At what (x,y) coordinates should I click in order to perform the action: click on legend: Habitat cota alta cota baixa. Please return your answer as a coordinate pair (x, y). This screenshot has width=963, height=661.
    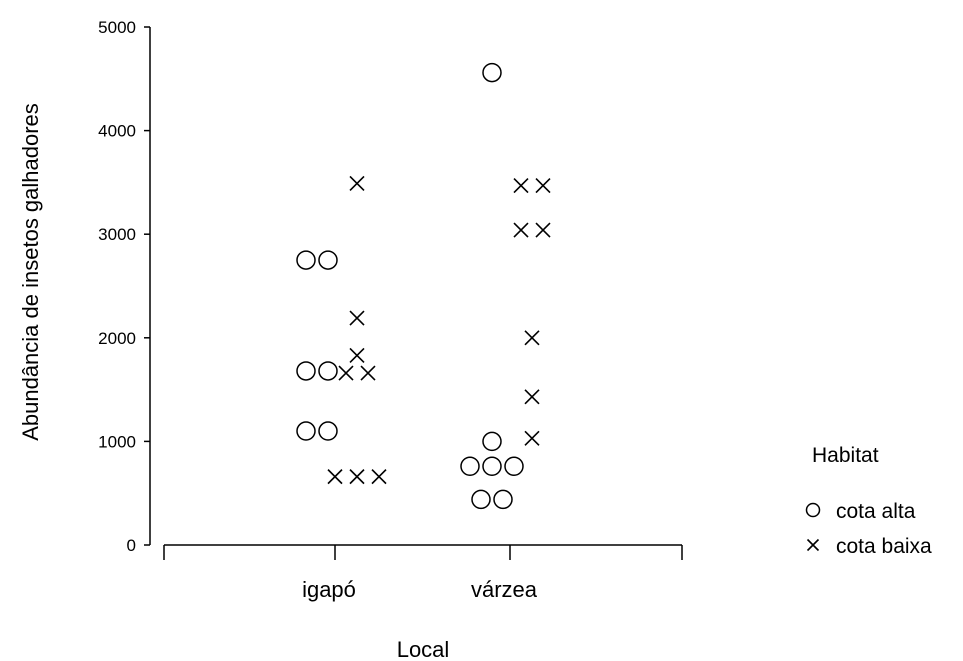
    Looking at the image, I should click on (868, 501).